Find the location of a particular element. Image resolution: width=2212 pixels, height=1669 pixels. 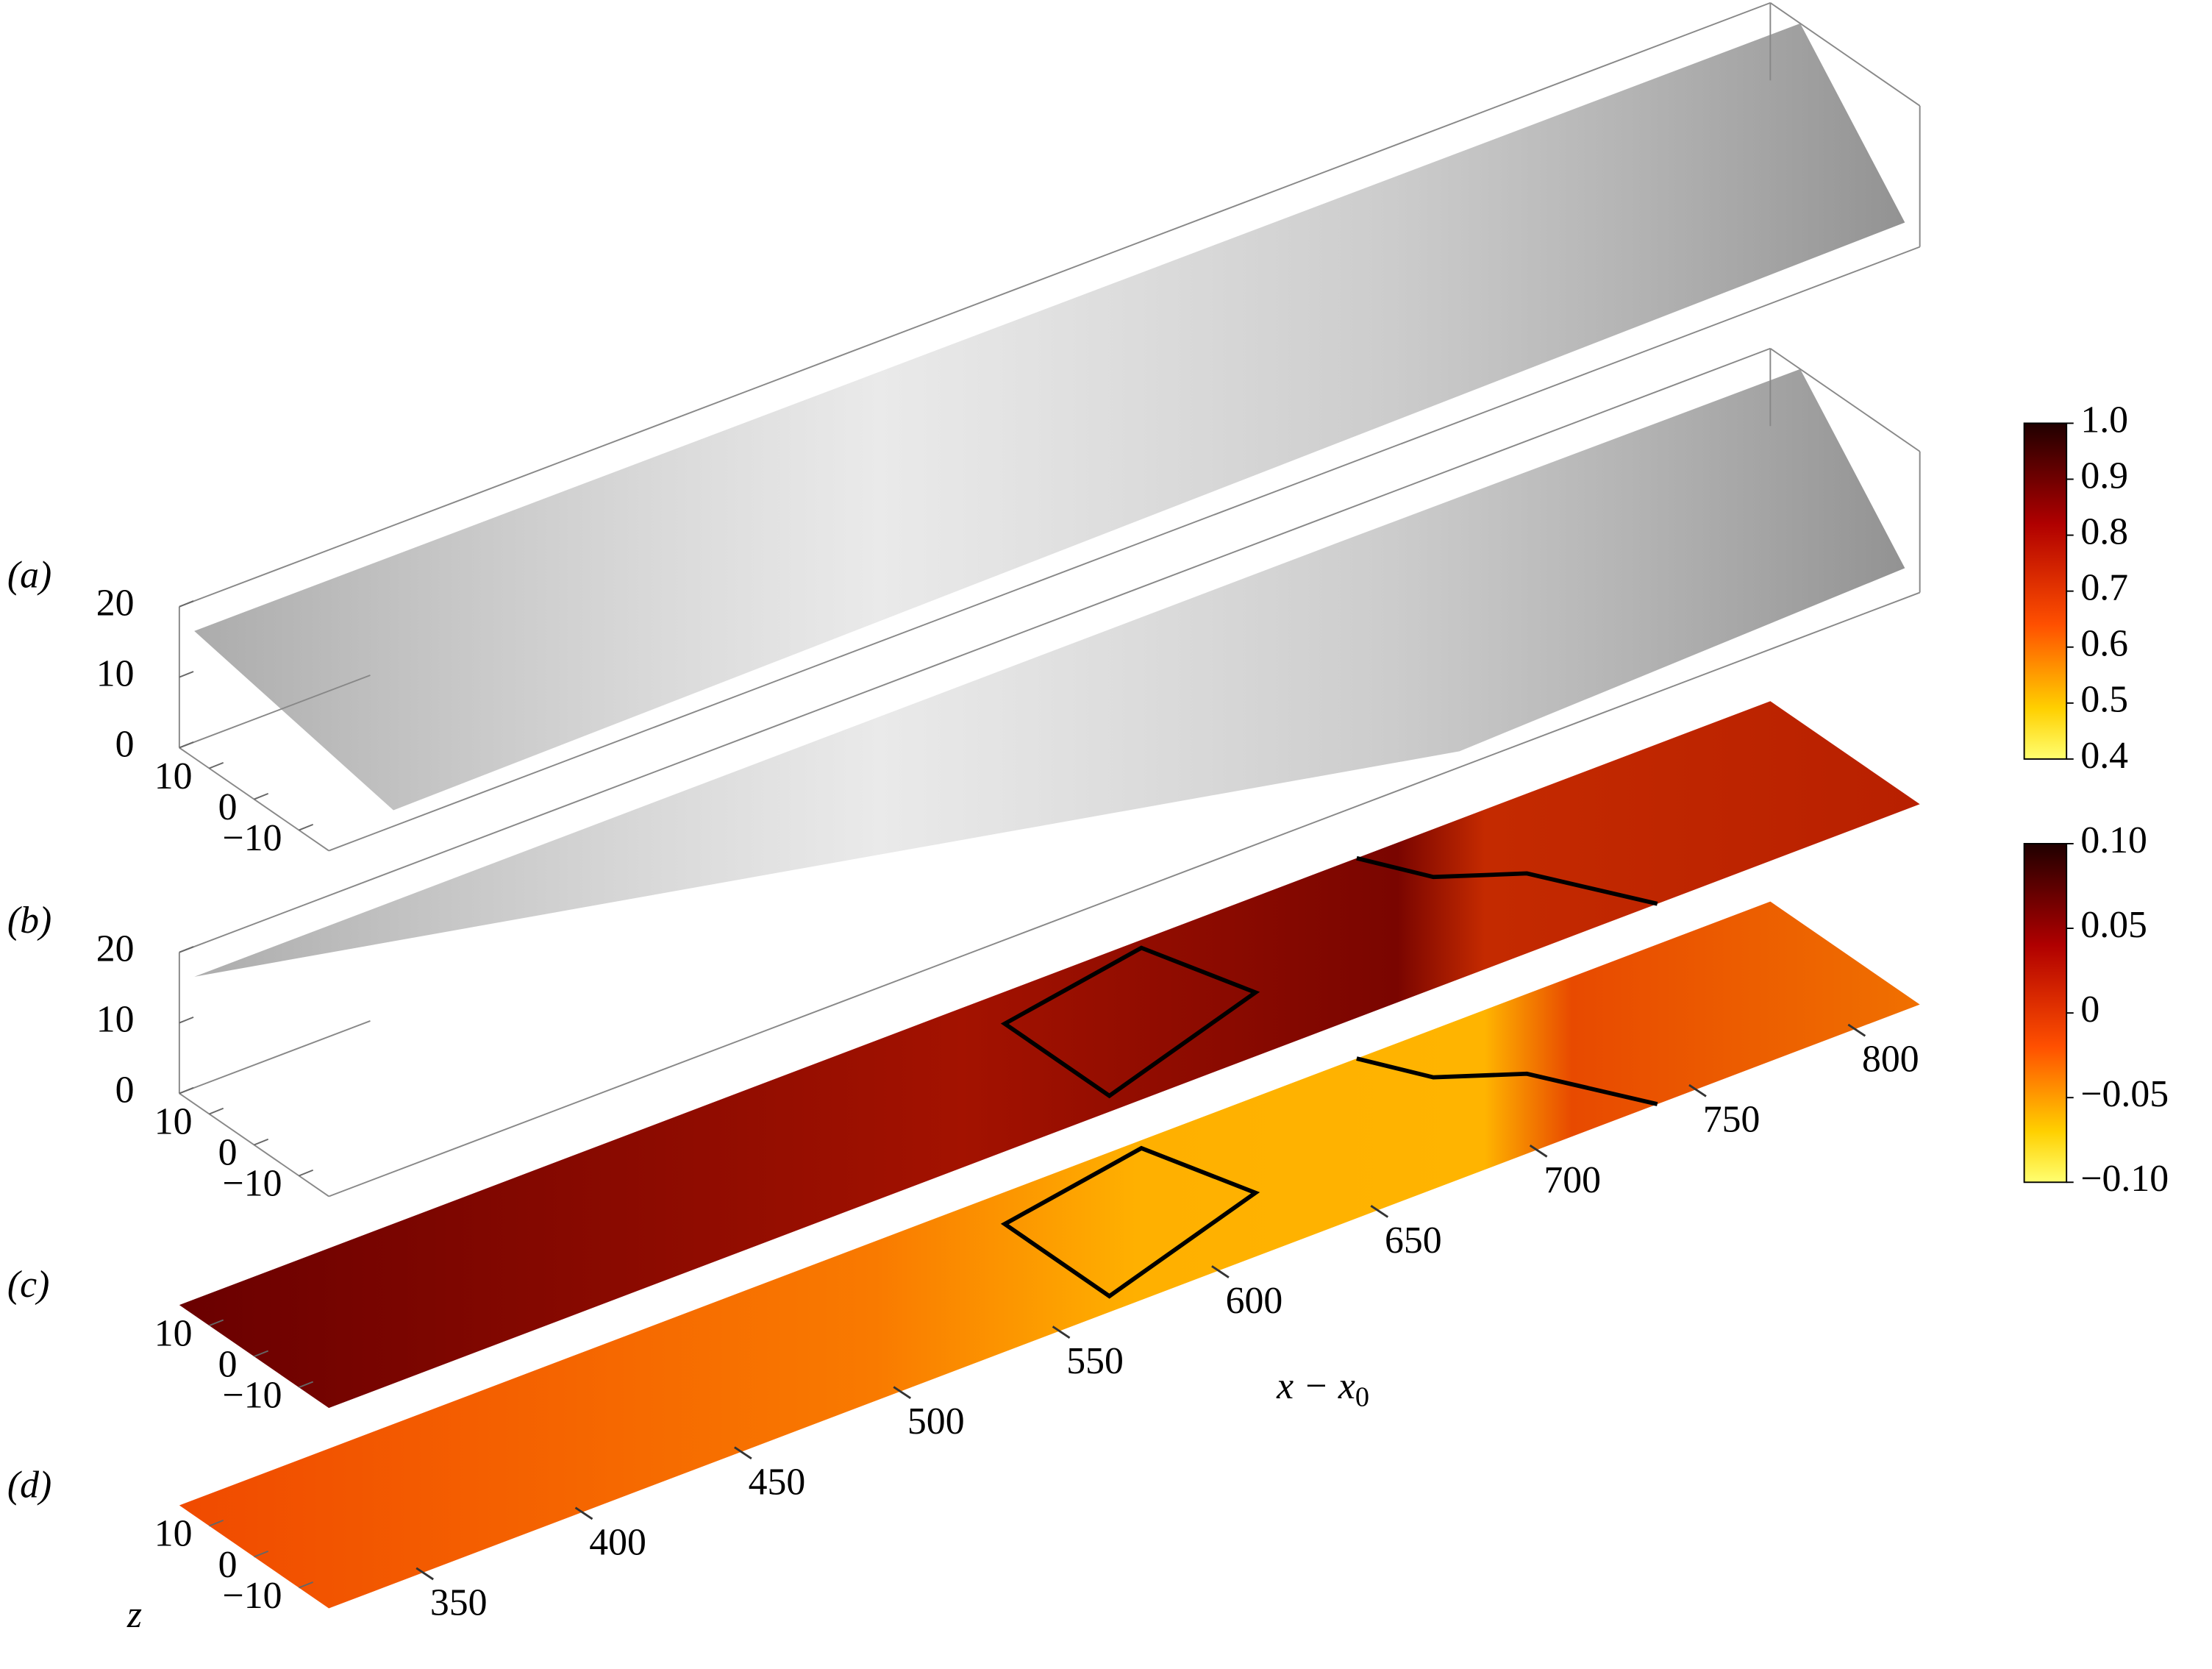

colorbar-tick-label: 0.4 is located at coordinates (2104, 756).